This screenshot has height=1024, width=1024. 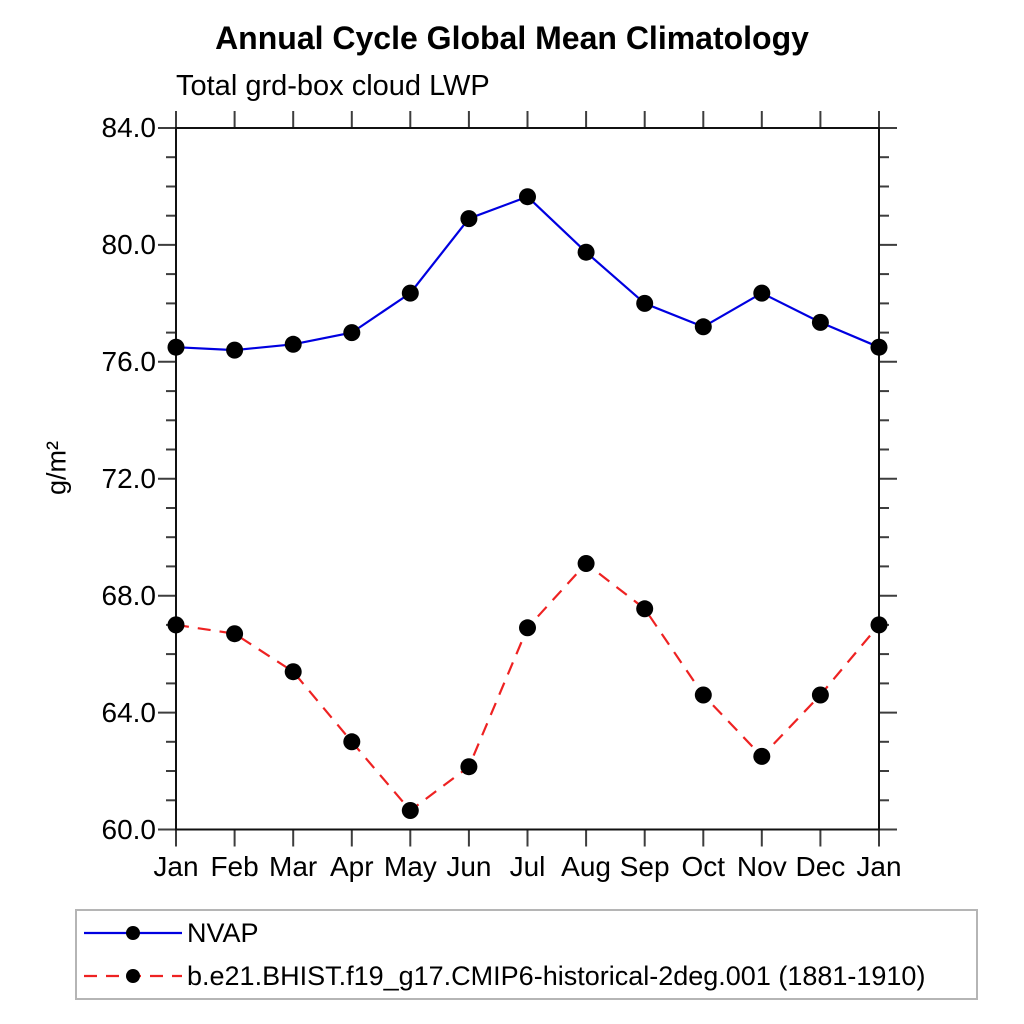 I want to click on y-axis-tick-label: 68.0, so click(x=129, y=595).